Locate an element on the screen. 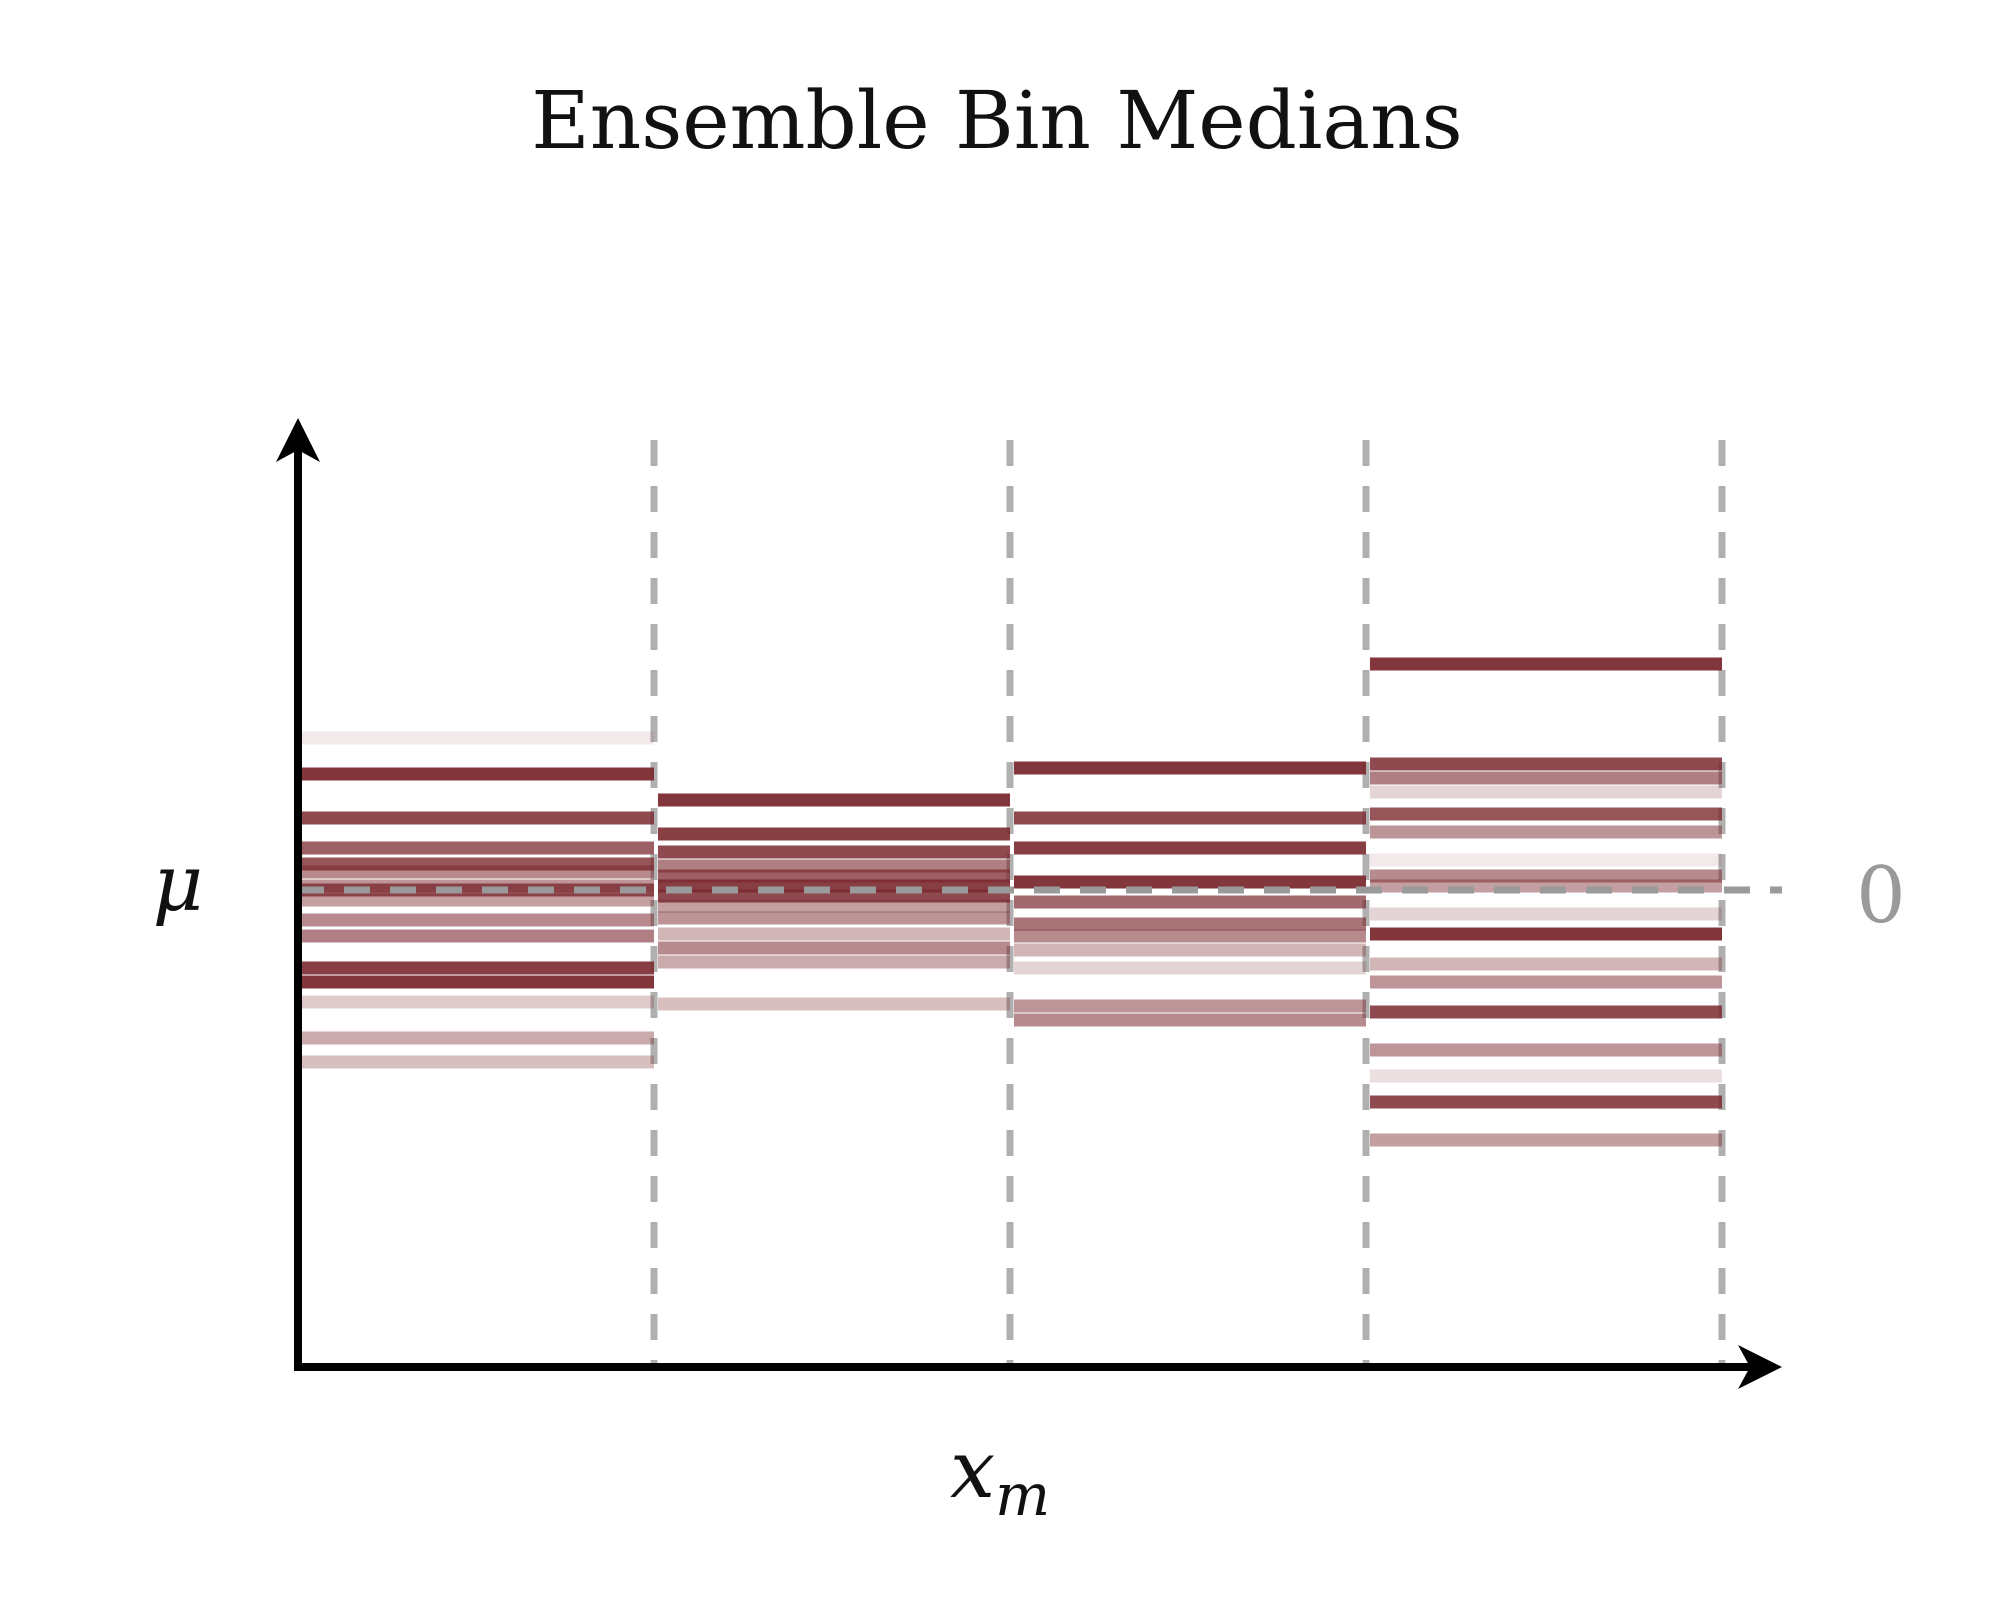 This screenshot has width=2011, height=1597. x-axis-label: xm is located at coordinates (1000, 1476).